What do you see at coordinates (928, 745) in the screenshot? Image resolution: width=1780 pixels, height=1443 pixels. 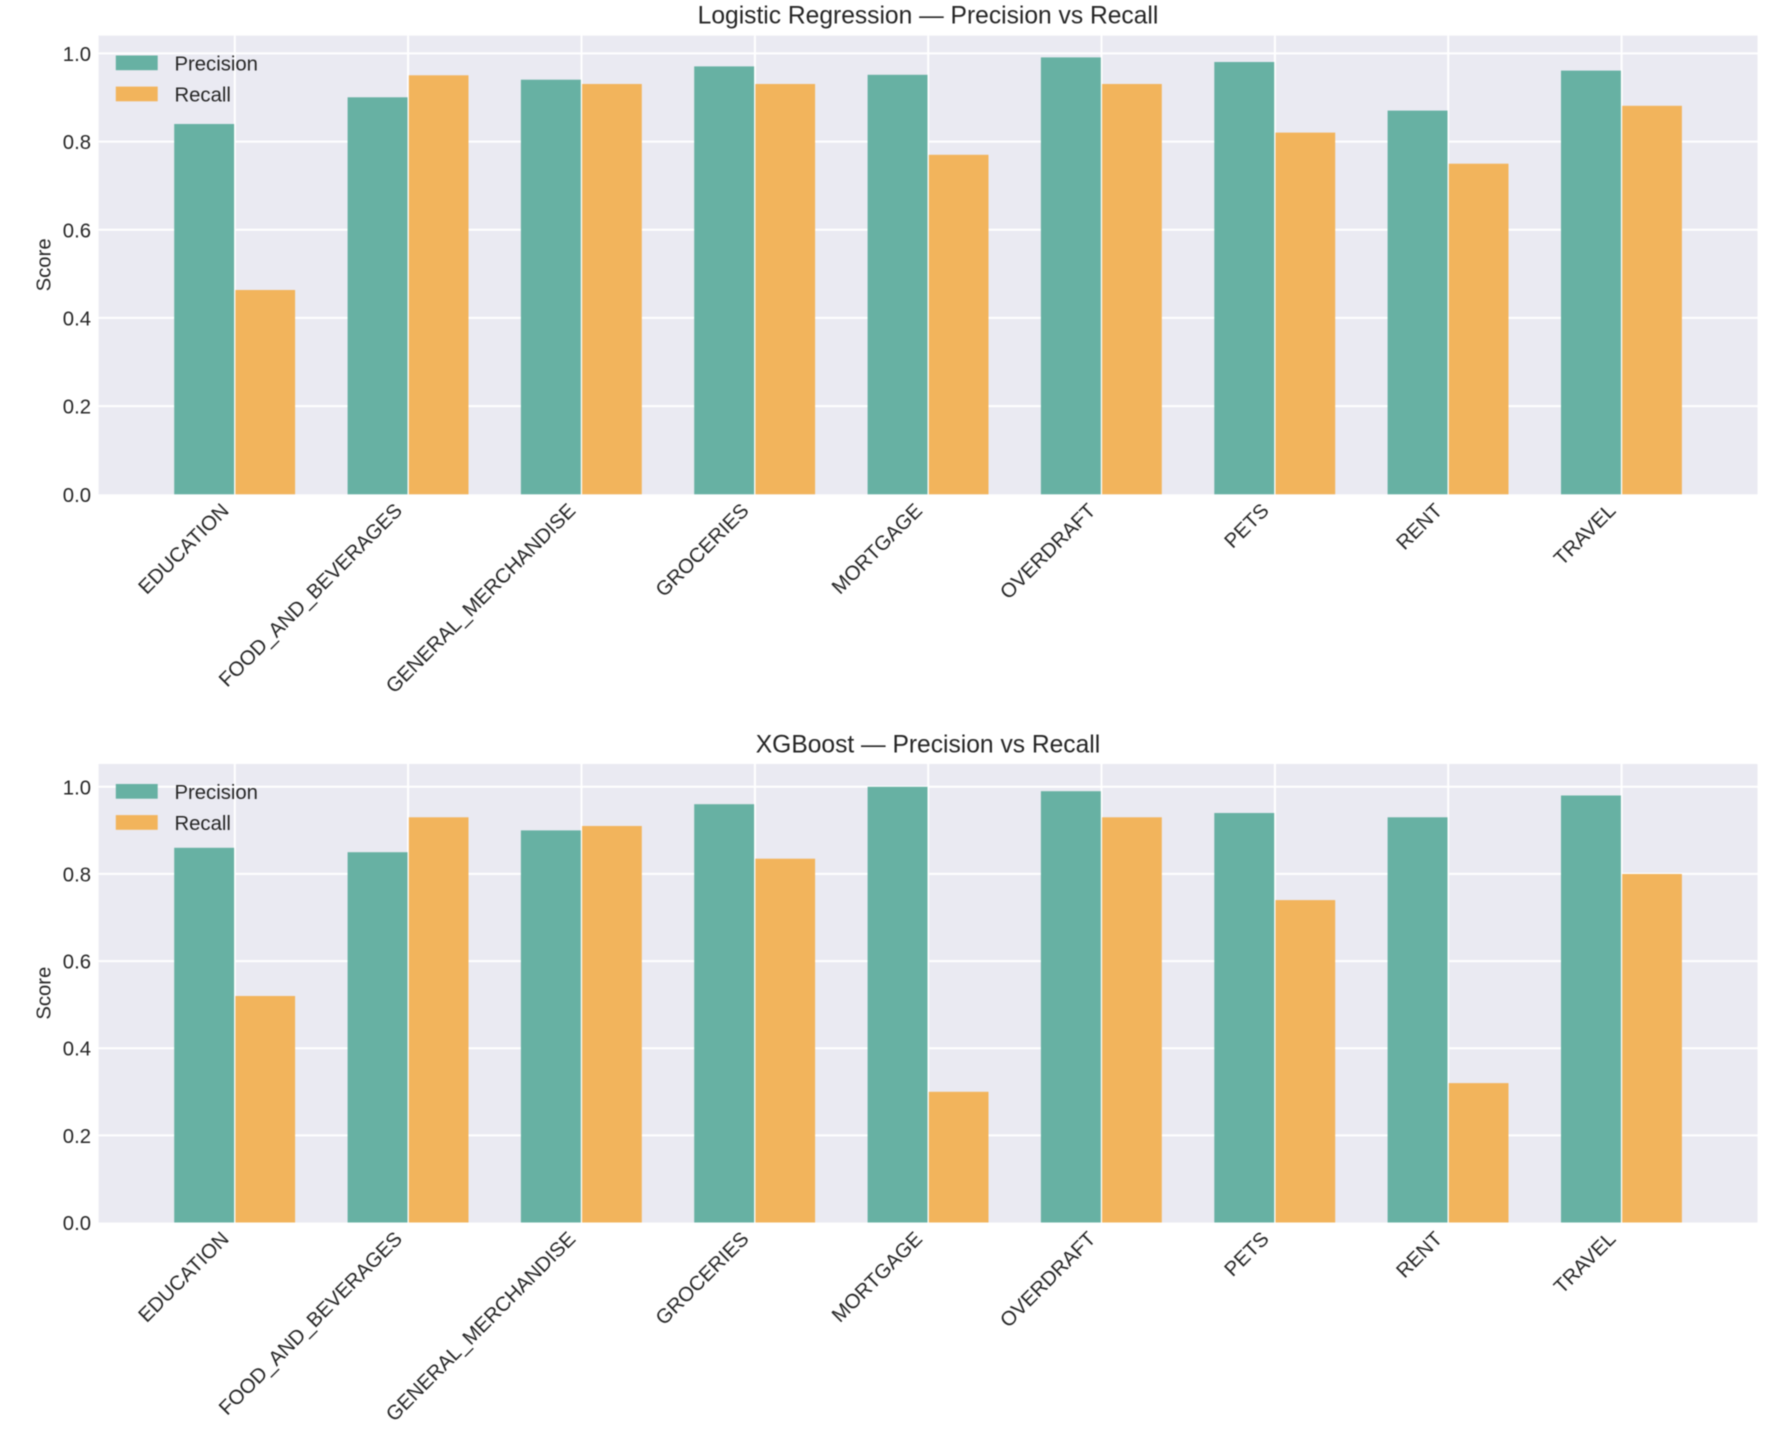 I see `svg-text: XGBoost — Precision vs Recall` at bounding box center [928, 745].